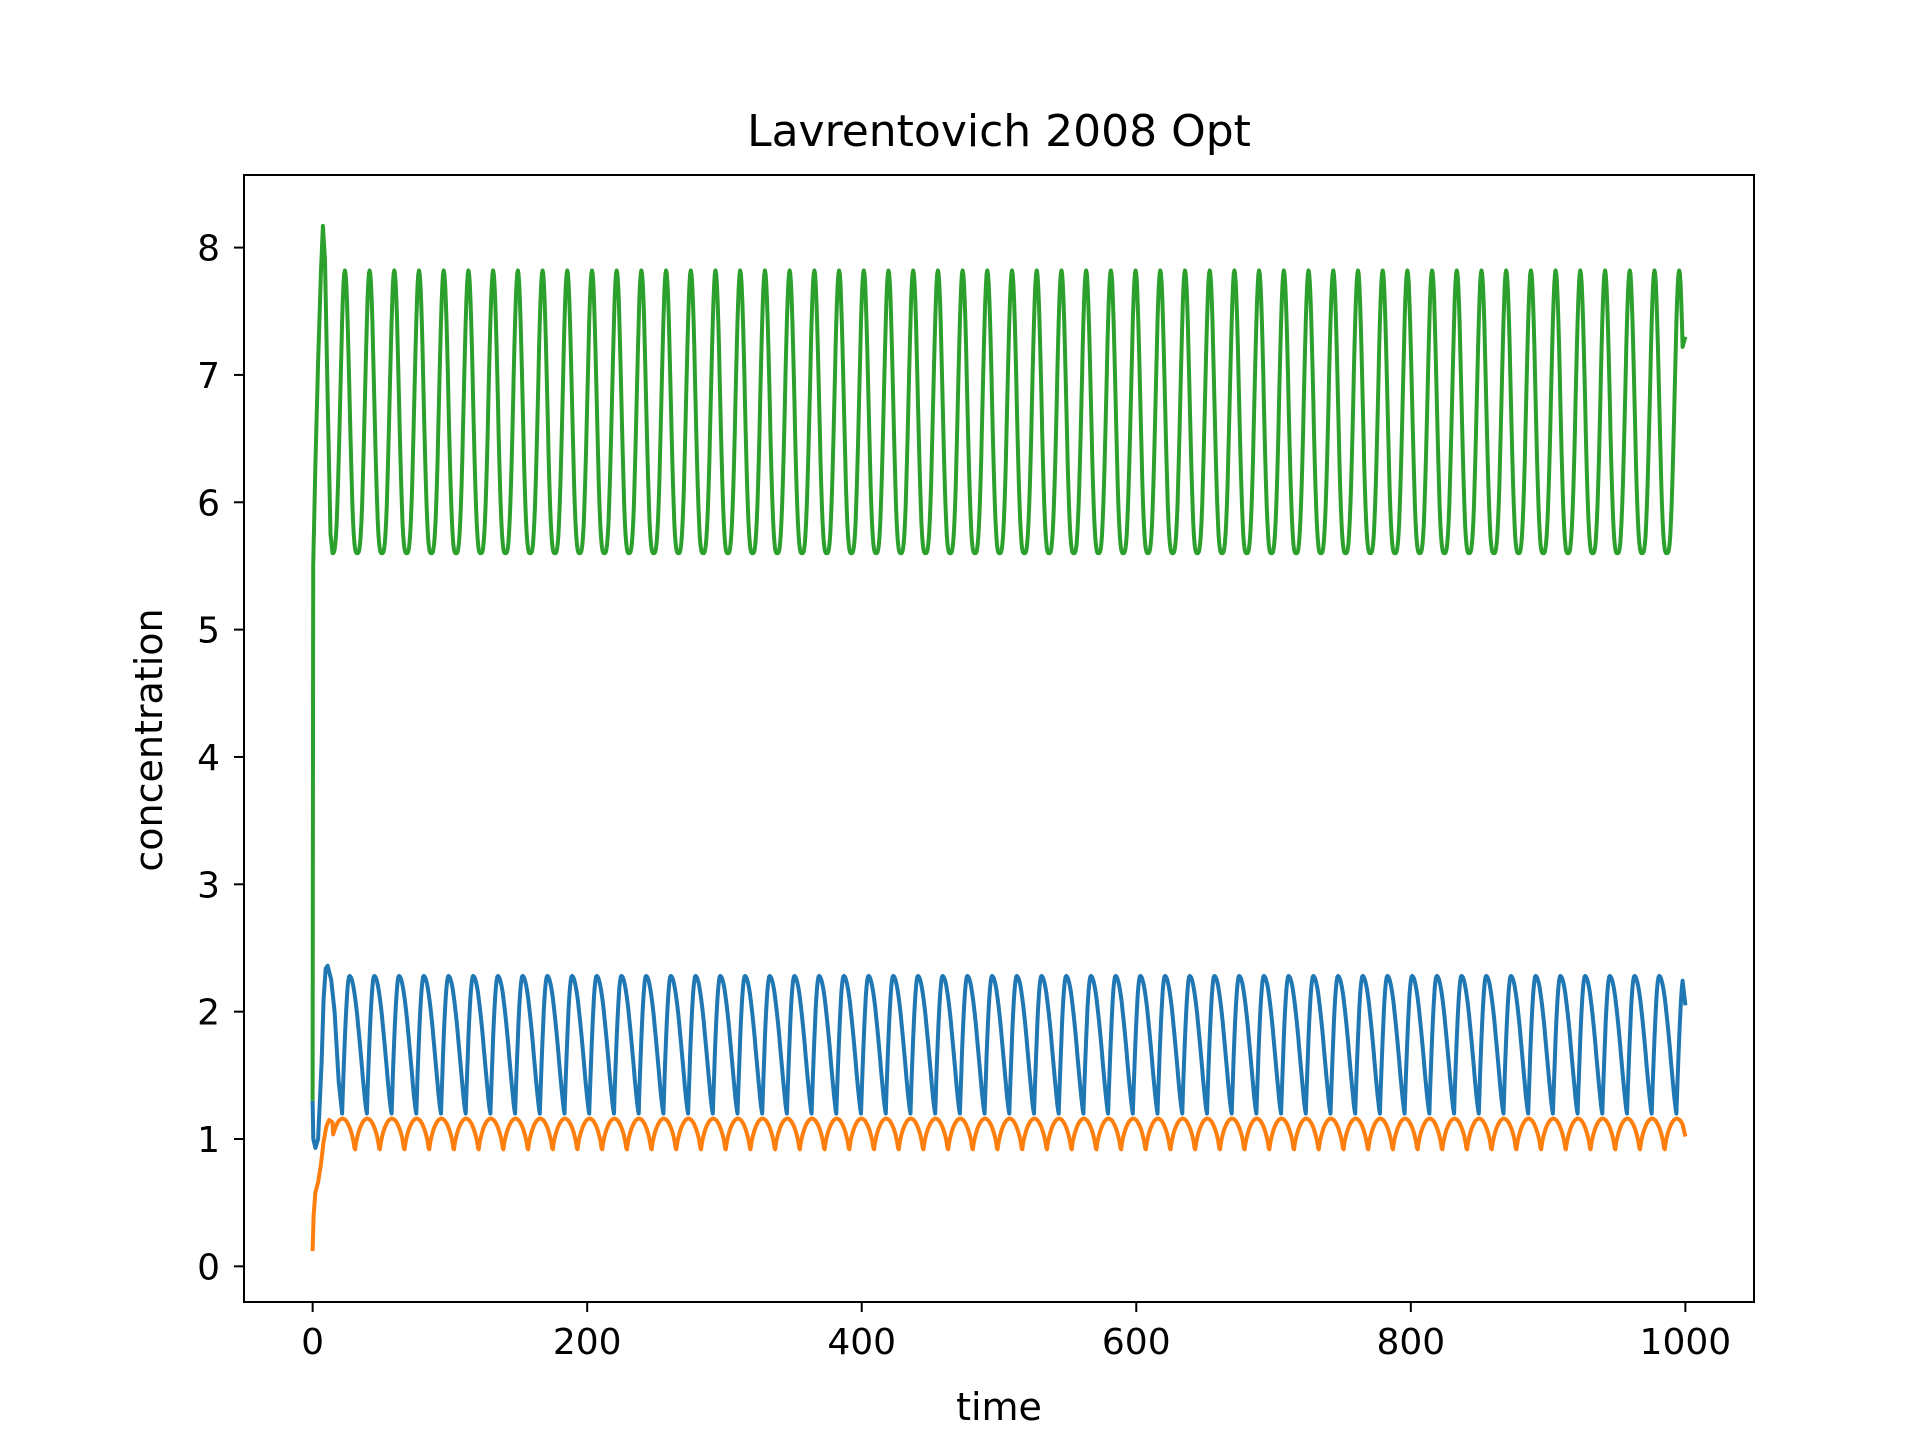  What do you see at coordinates (208, 1140) in the screenshot?
I see `y-tick-label: 1` at bounding box center [208, 1140].